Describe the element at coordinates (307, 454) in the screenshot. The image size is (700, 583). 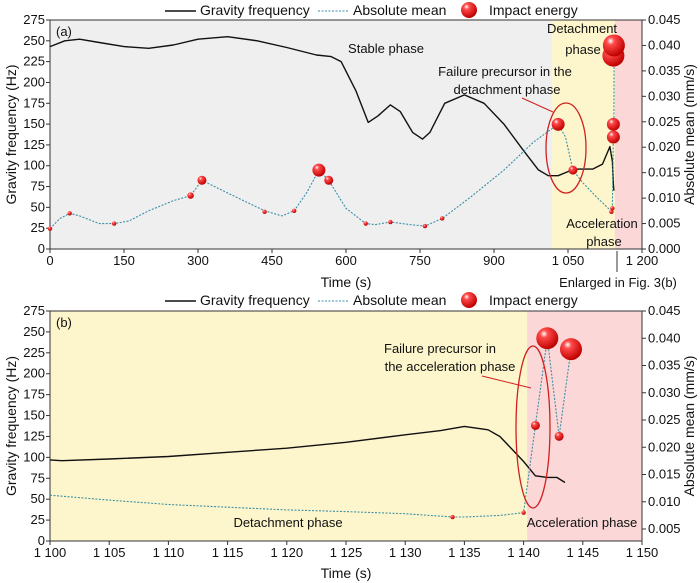
I see `gravity-frequency-line` at that location.